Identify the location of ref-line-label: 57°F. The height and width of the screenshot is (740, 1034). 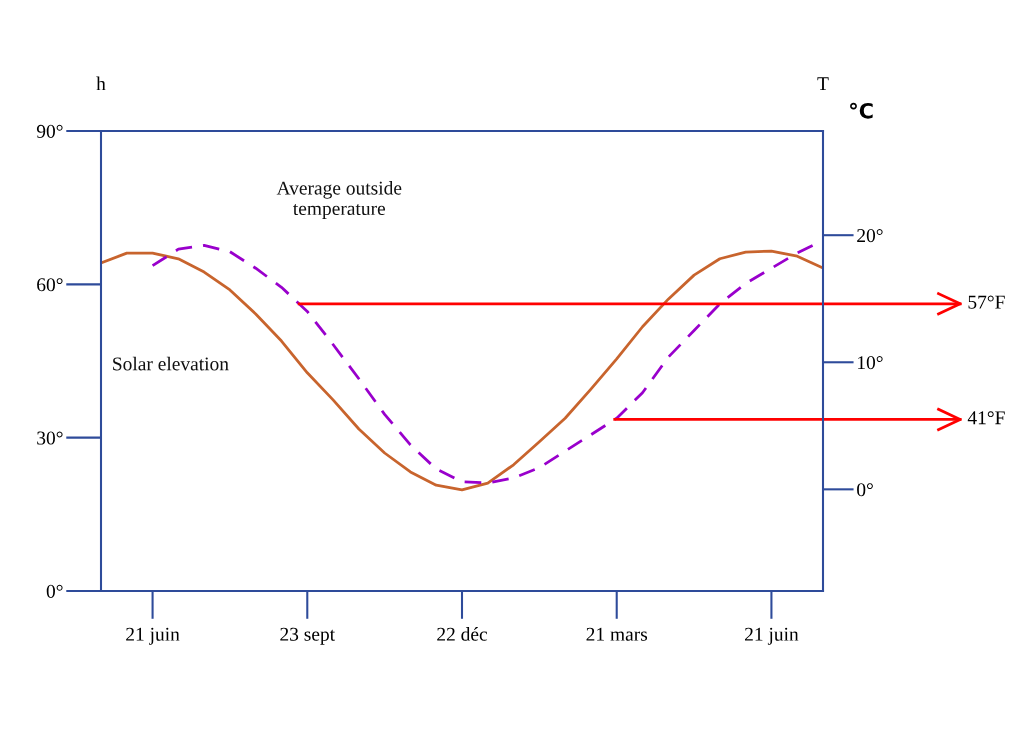
(986, 302).